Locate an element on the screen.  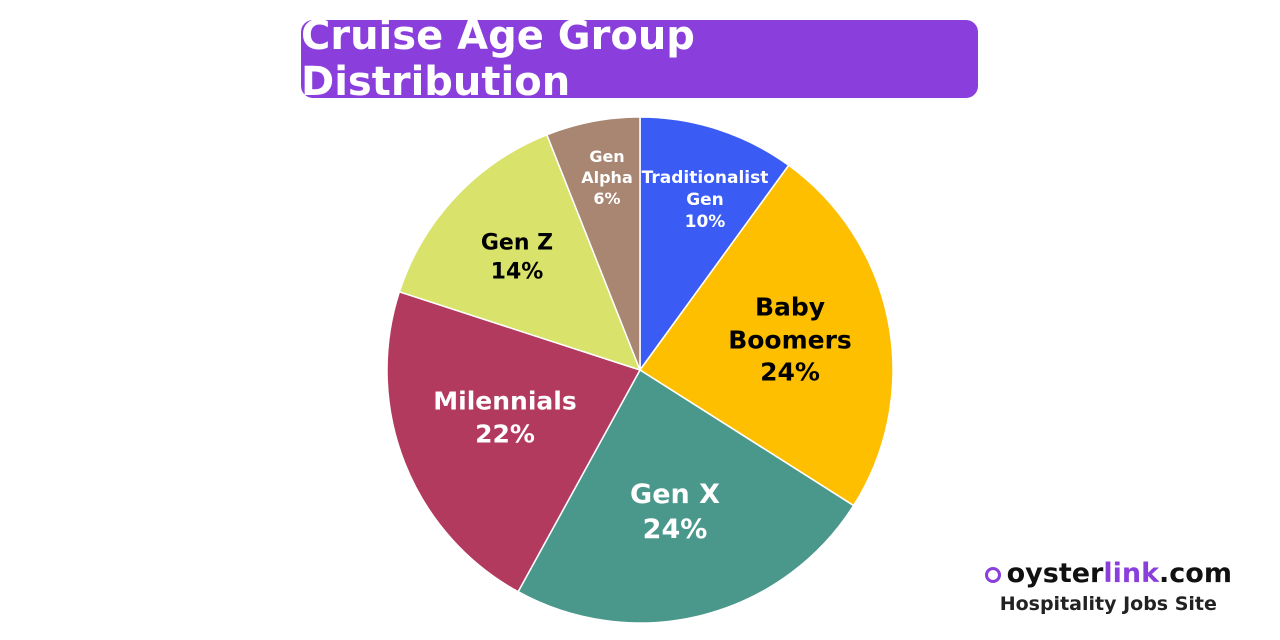
value-label: 14% is located at coordinates (517, 271).